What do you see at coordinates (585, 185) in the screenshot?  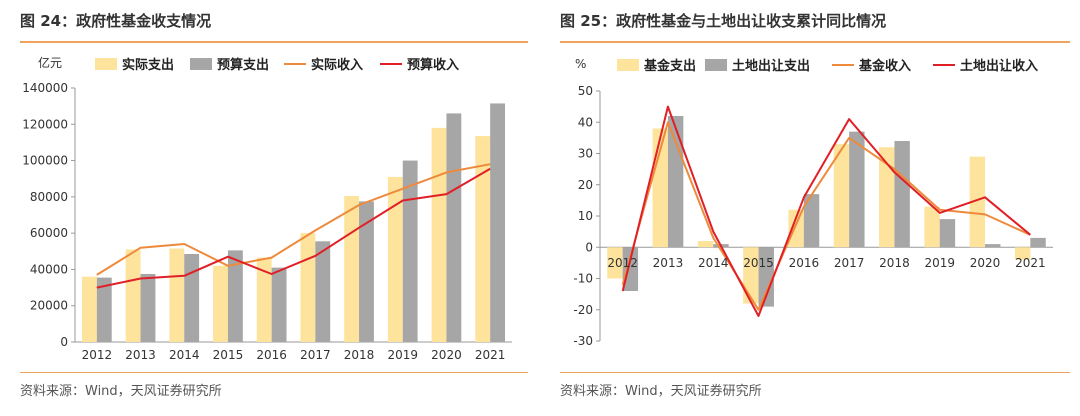 I see `y-tick-label: 20` at bounding box center [585, 185].